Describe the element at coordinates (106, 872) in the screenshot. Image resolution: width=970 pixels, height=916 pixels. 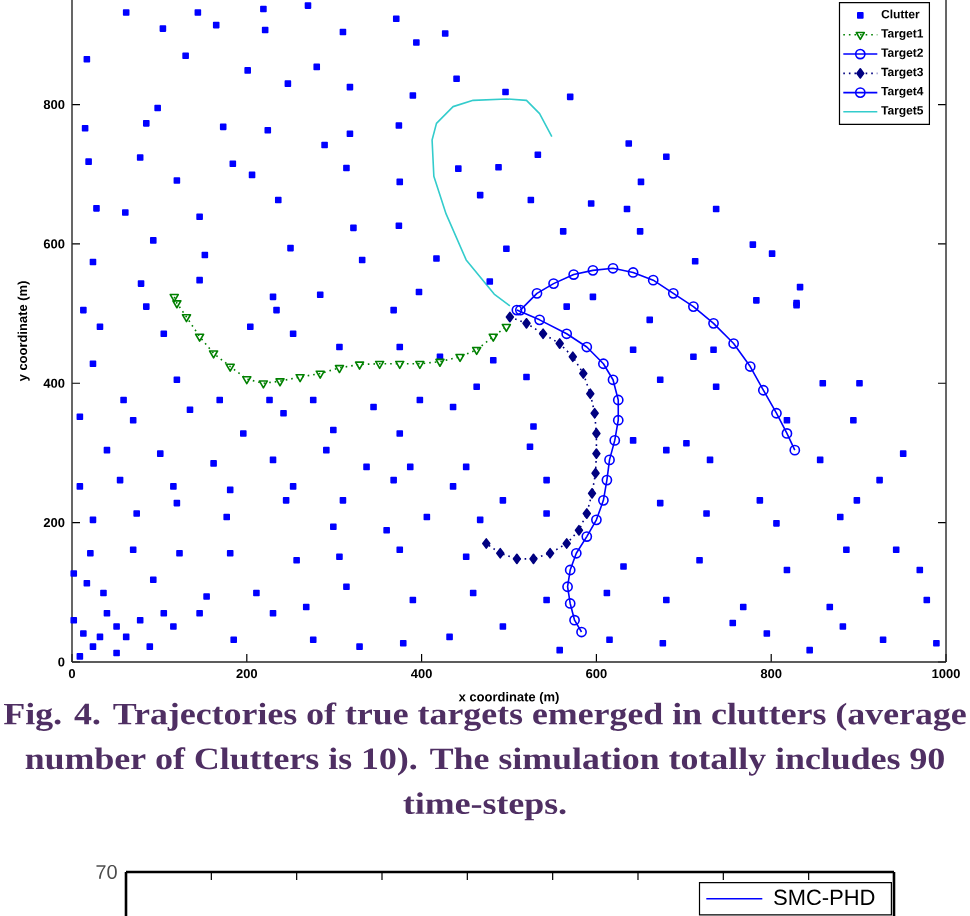
I see `text: 70` at that location.